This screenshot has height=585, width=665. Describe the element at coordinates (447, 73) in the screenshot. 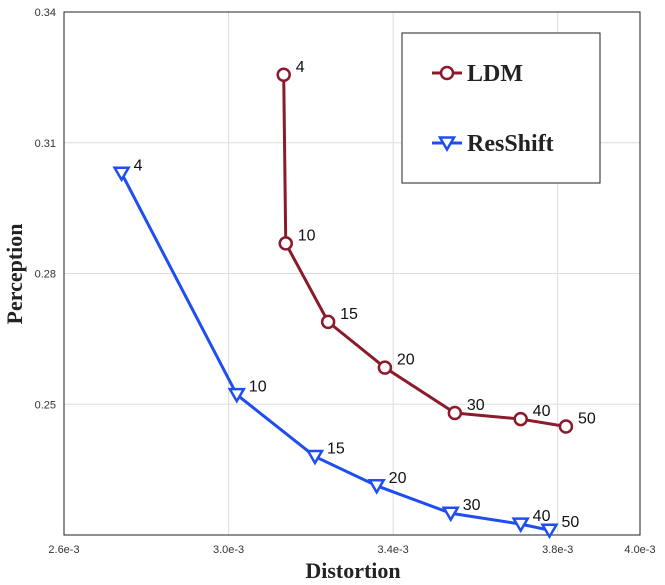

I see `legend-marker-ldm` at that location.